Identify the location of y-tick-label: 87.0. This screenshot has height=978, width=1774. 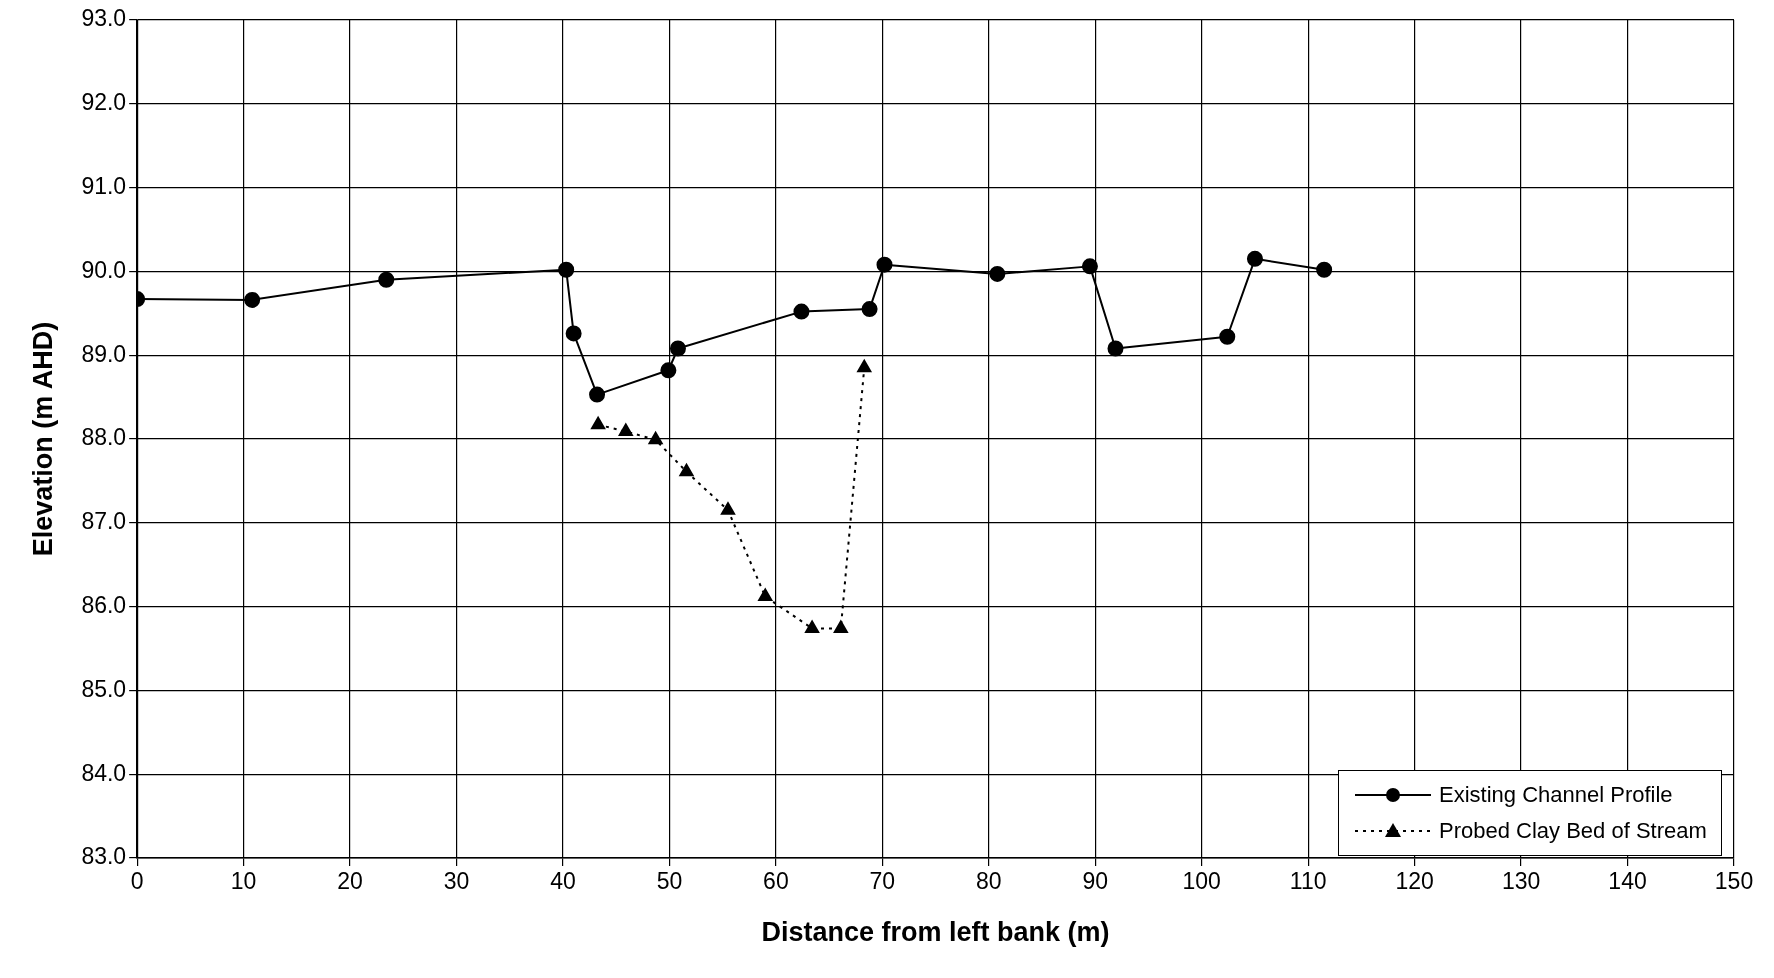
(104, 521).